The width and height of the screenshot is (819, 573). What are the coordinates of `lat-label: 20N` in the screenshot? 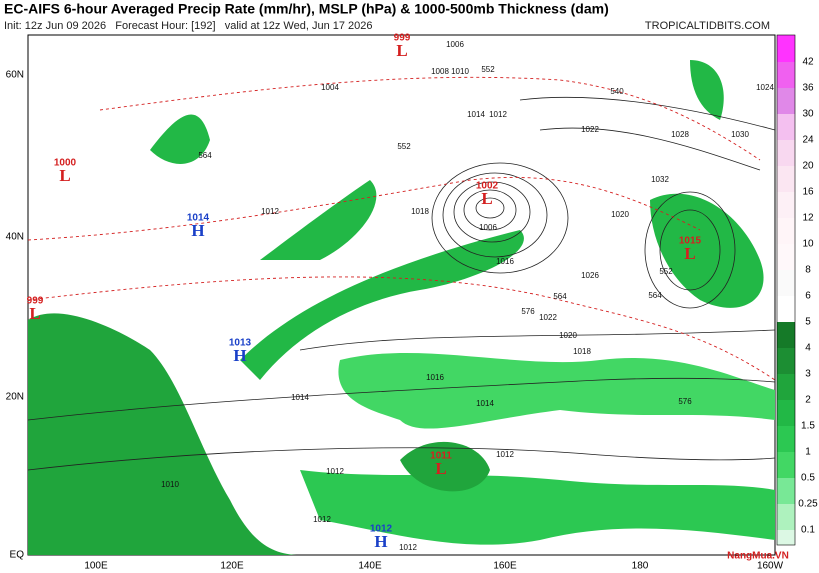 It's located at (15, 397).